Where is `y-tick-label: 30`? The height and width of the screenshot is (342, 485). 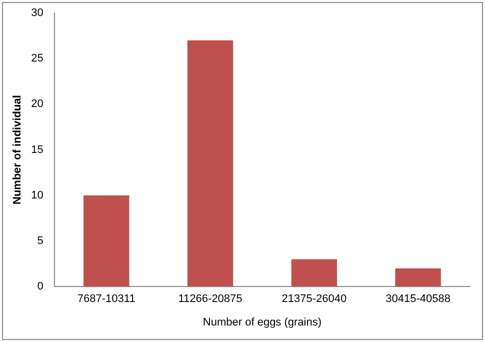
y-tick-label: 30 is located at coordinates (37, 13).